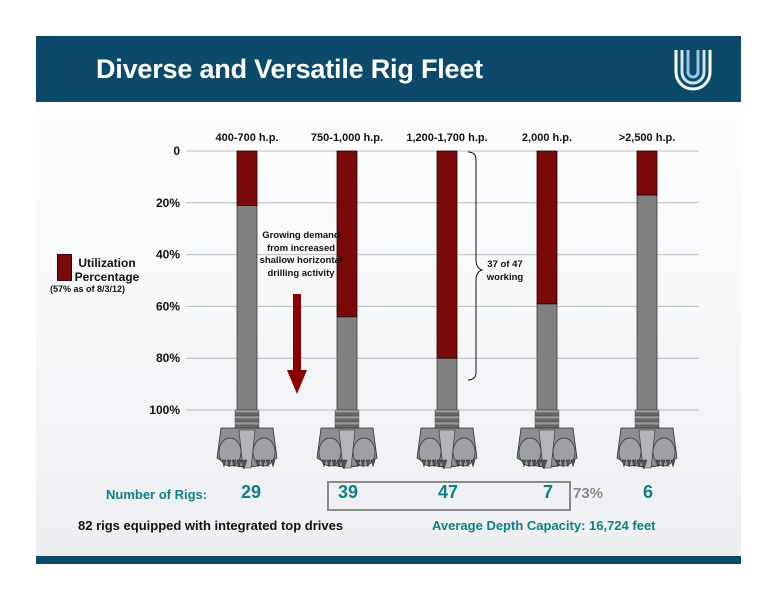 This screenshot has height=600, width=776. Describe the element at coordinates (297, 333) in the screenshot. I see `demand-arrow-shaft` at that location.